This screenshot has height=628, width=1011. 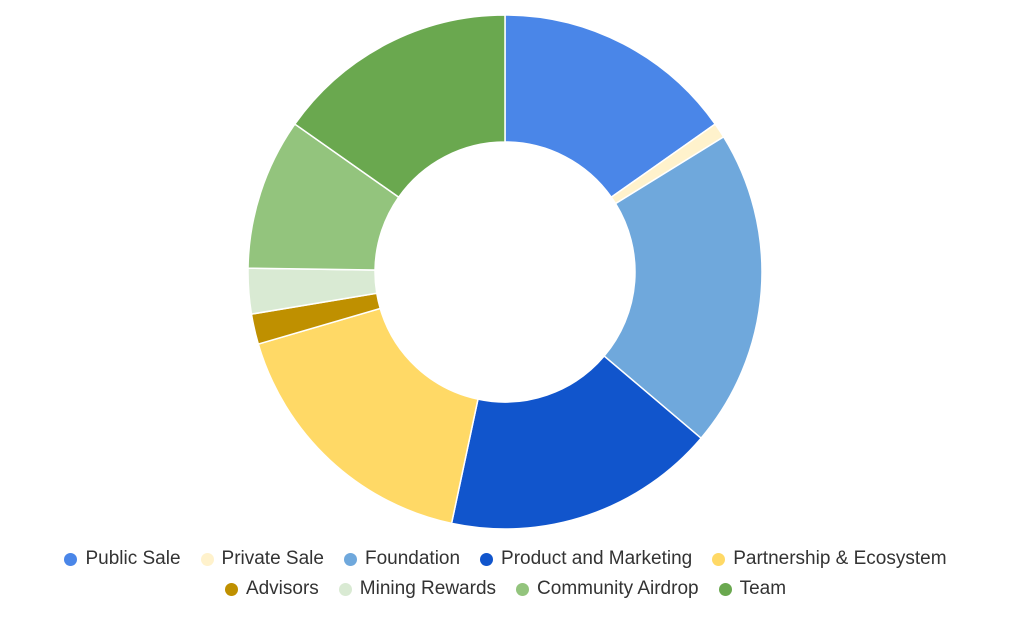 I want to click on legend-dot-advisors, so click(x=231, y=589).